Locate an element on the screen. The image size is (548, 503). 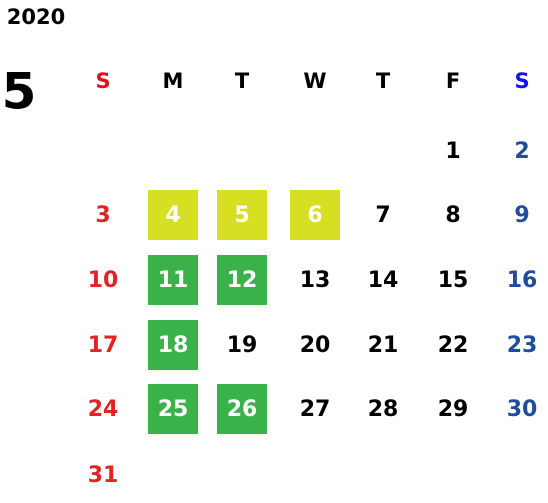
day-number: 5 is located at coordinates (241, 215).